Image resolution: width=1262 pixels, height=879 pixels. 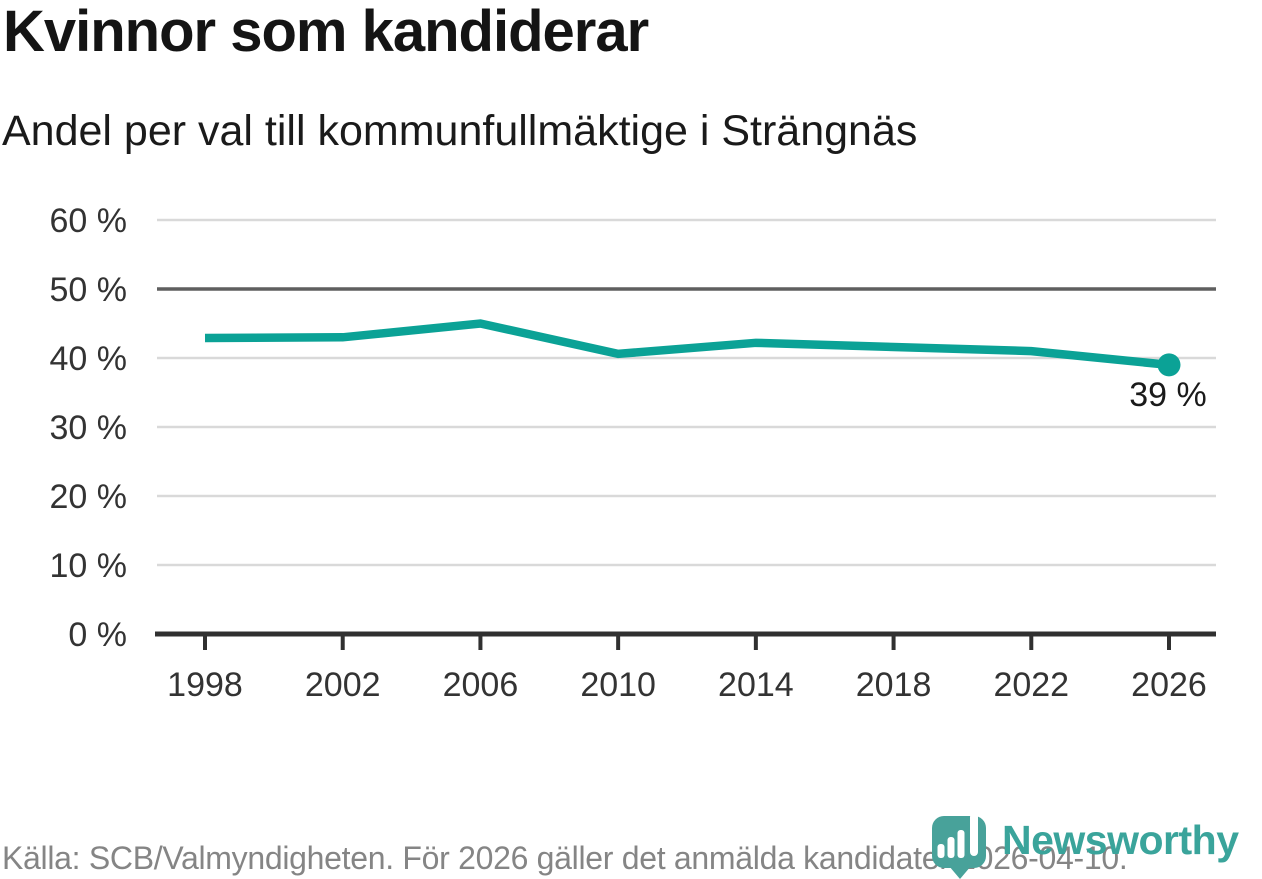 I want to click on x-axis-label: 2014, so click(x=756, y=685).